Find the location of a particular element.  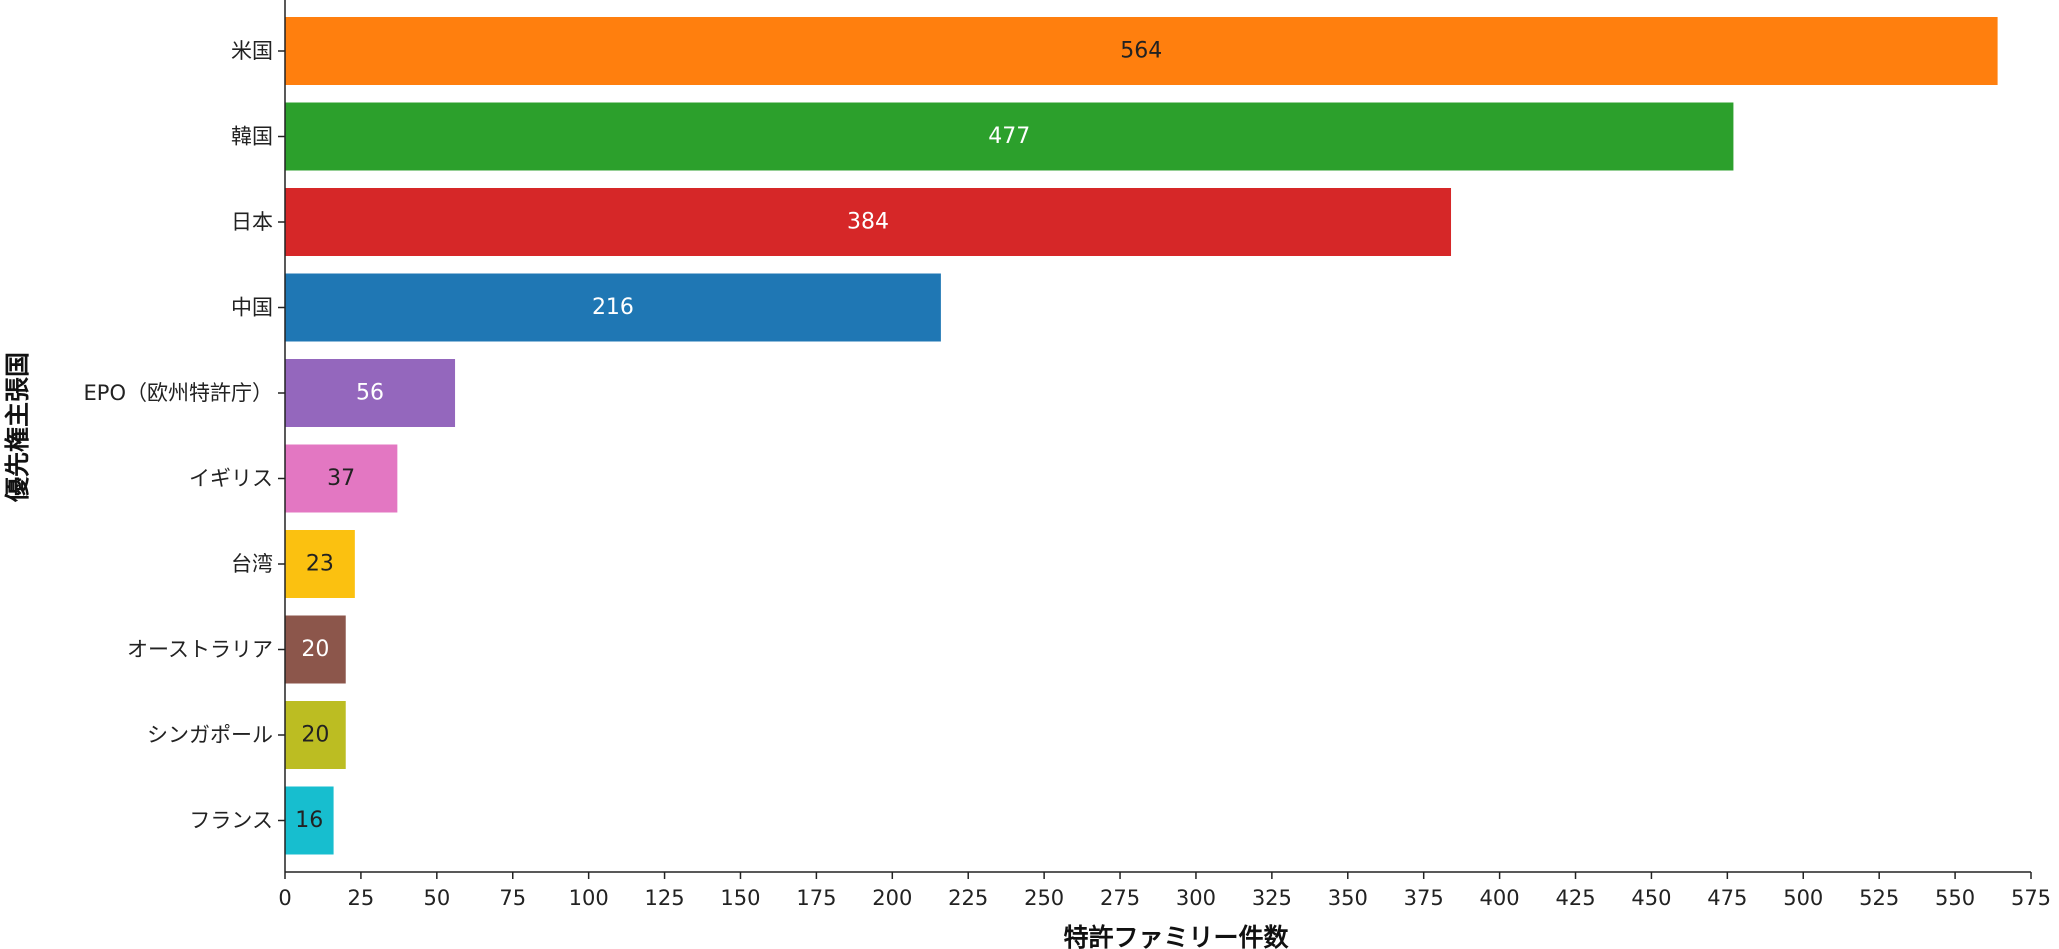

x-tick-label-19: 475 is located at coordinates (1727, 898).